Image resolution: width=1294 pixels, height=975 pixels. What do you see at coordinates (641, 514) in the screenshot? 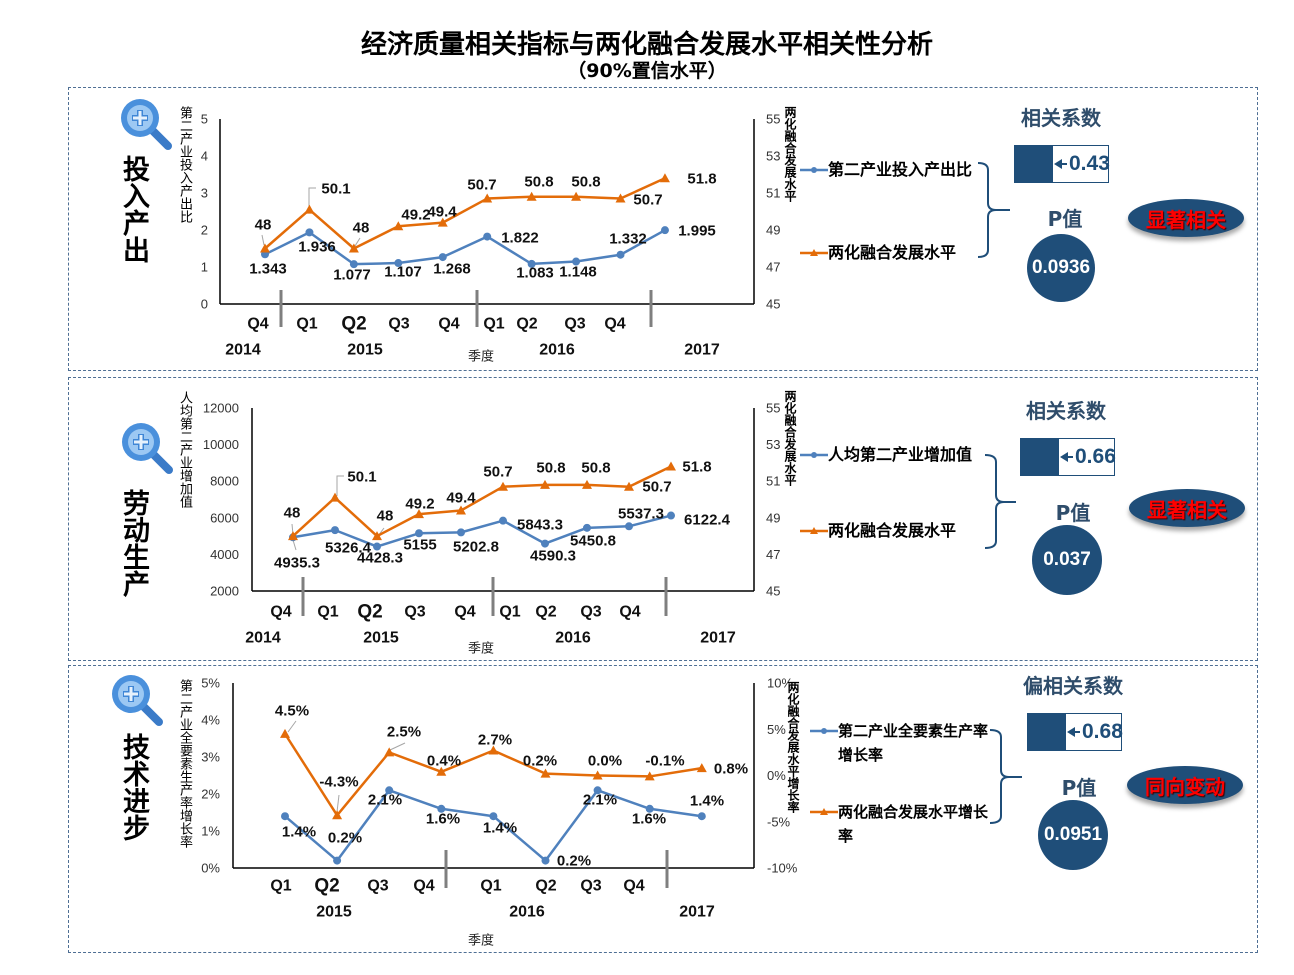
I see `data-label: 5537.3` at bounding box center [641, 514].